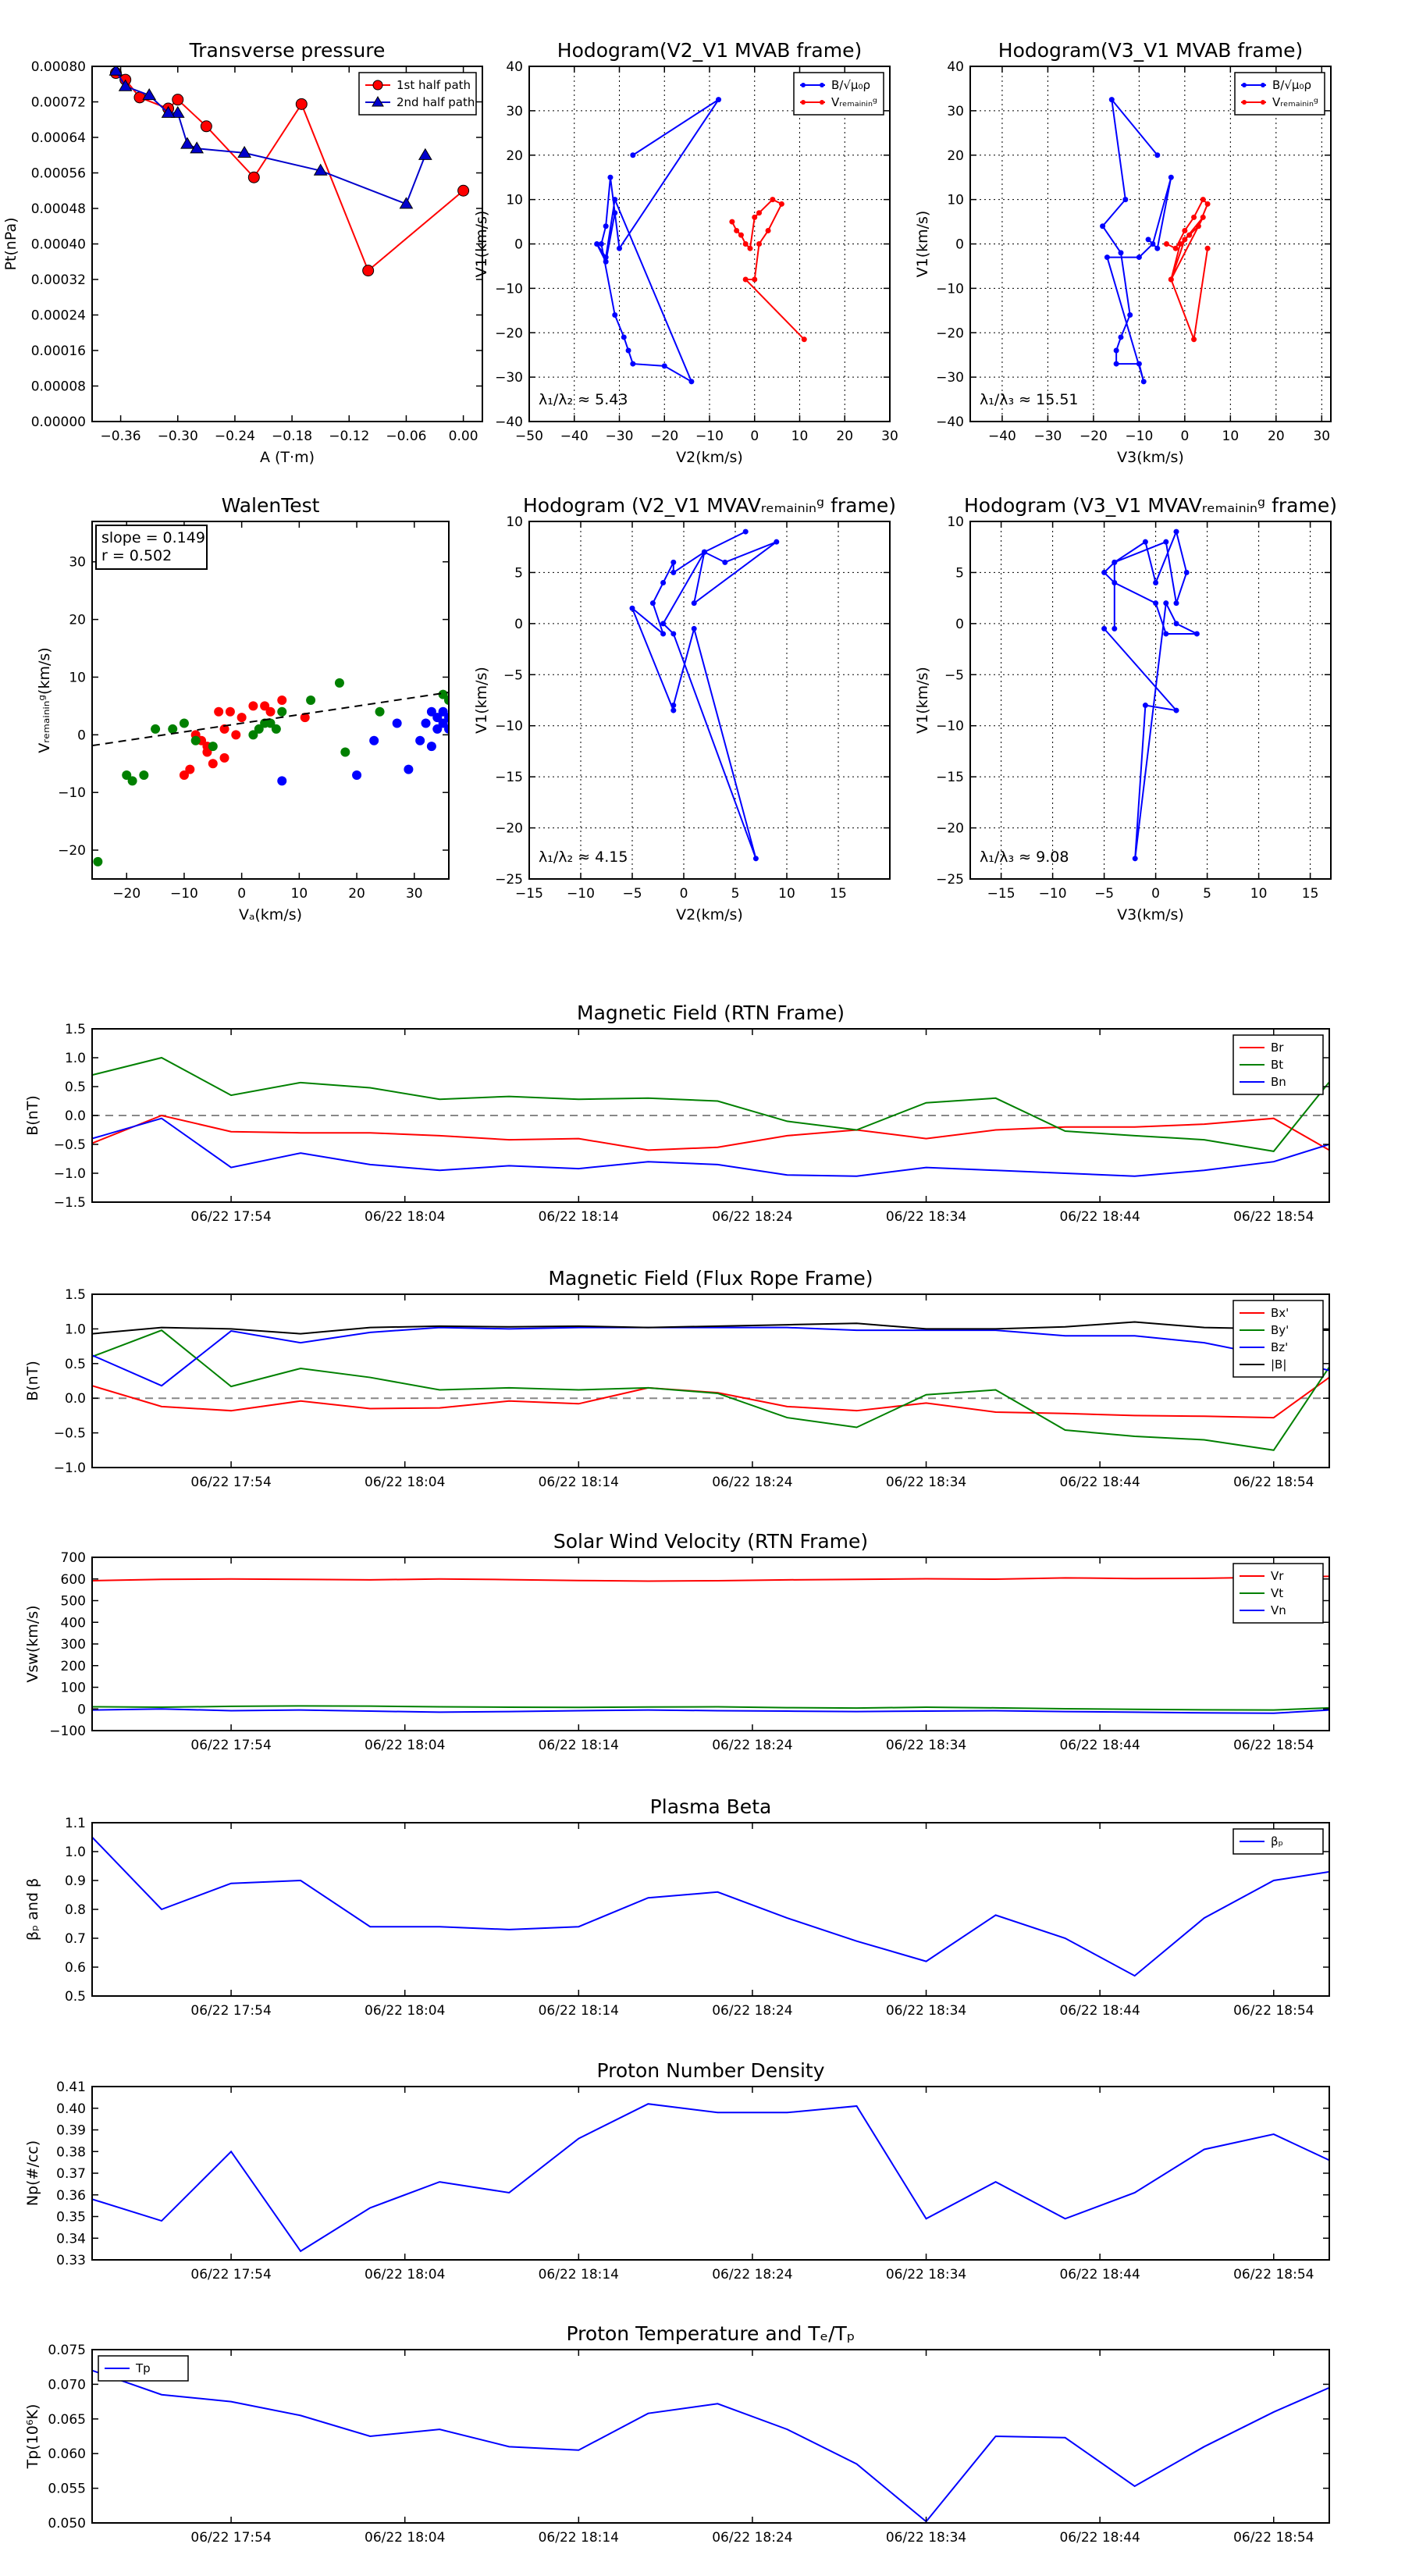 The image size is (1405, 2576). What do you see at coordinates (711, 1147) in the screenshot?
I see `series-bn-line` at bounding box center [711, 1147].